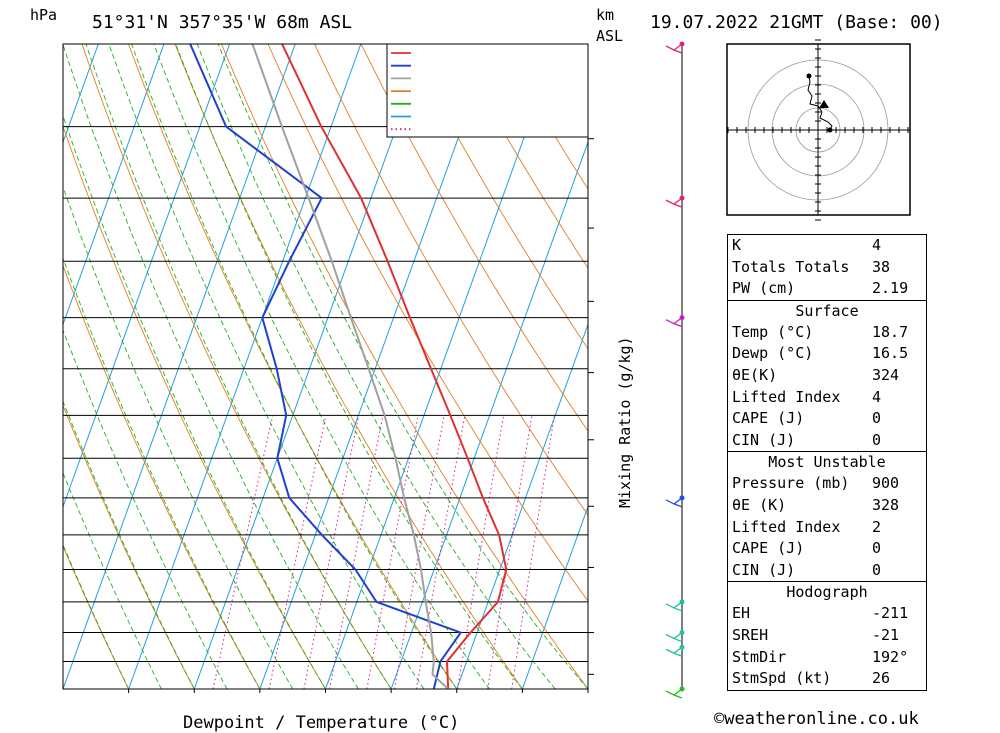 The image size is (1000, 733). Describe the element at coordinates (782, 678) in the screenshot. I see `stats-label: StmSpd (kt)` at that location.